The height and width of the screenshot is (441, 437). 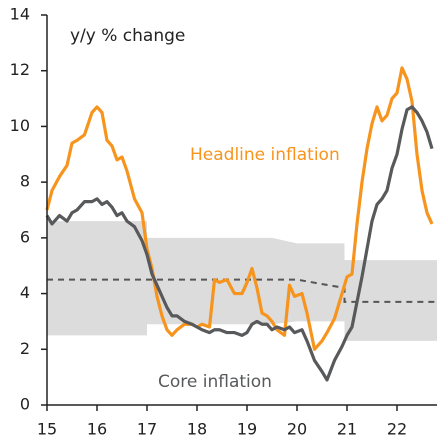 What do you see at coordinates (147, 429) in the screenshot?
I see `x-tick-label: 17` at bounding box center [147, 429].